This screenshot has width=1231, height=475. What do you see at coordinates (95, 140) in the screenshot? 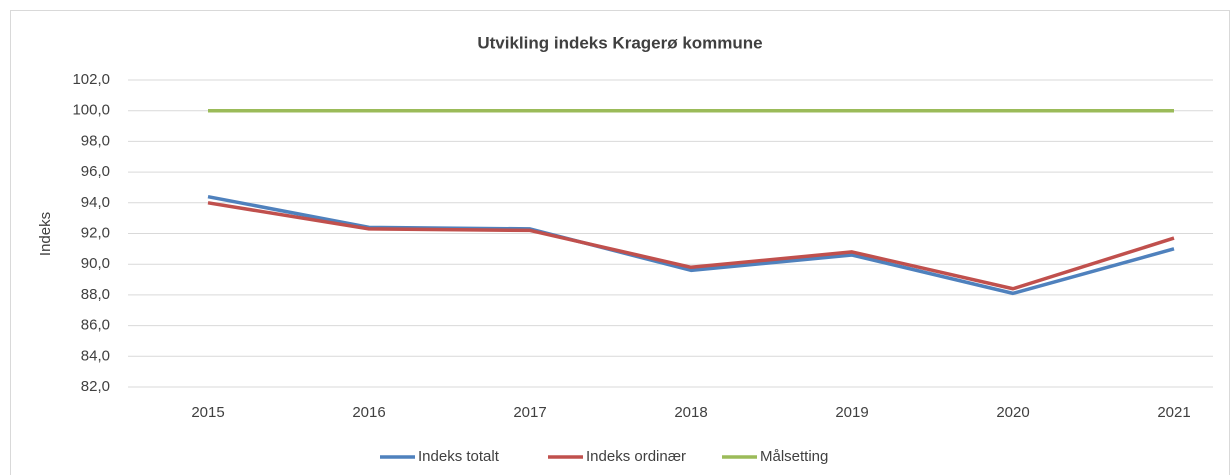
I see `y-tick-label: 98,0` at bounding box center [95, 140].